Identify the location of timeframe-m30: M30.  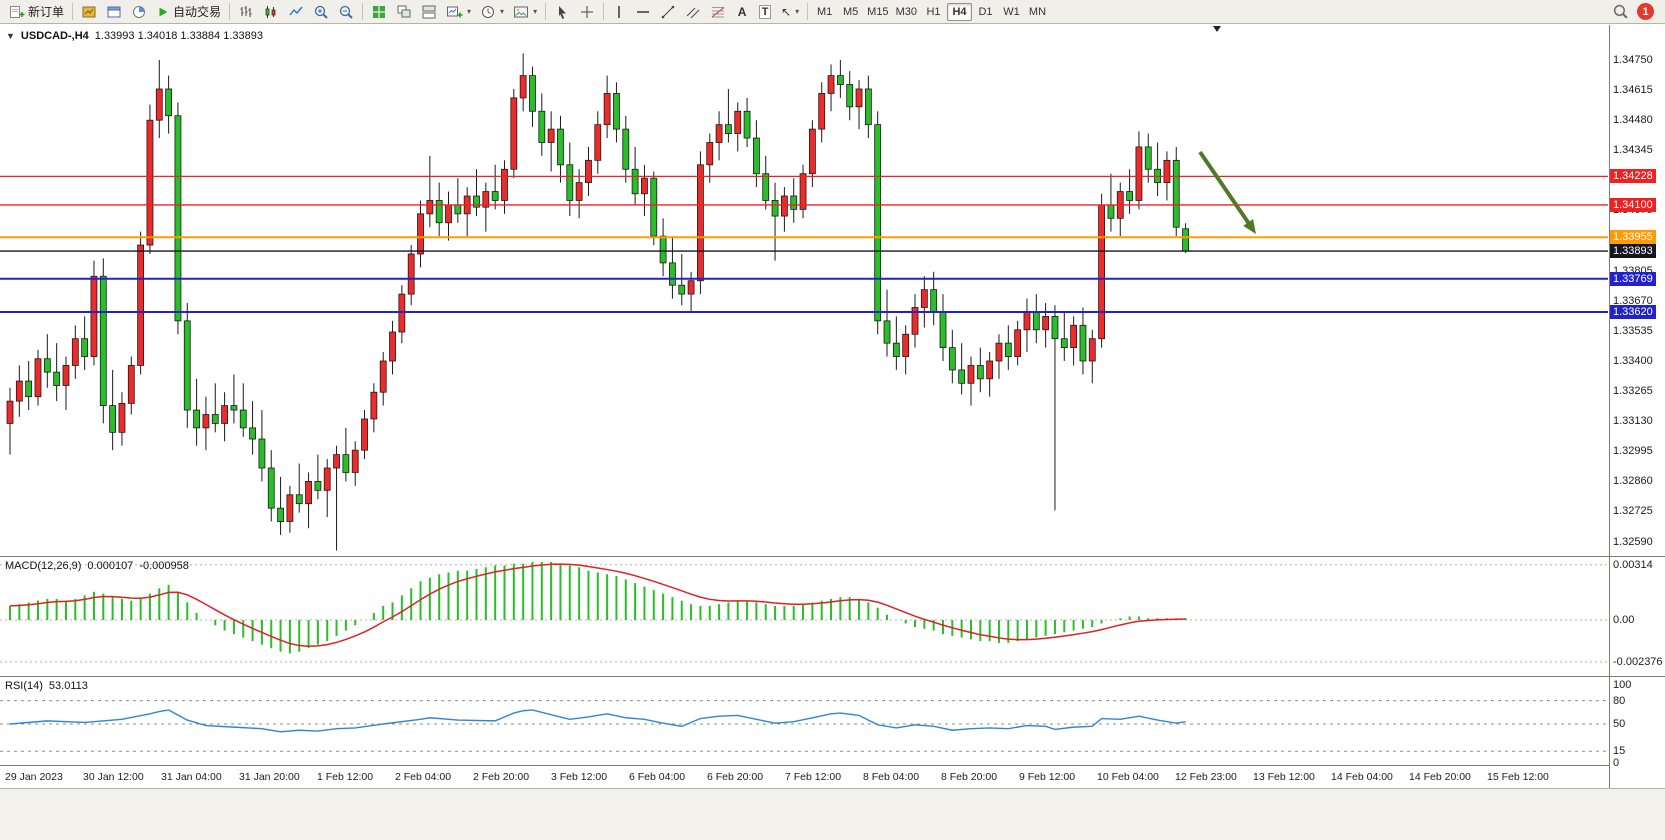
(906, 11).